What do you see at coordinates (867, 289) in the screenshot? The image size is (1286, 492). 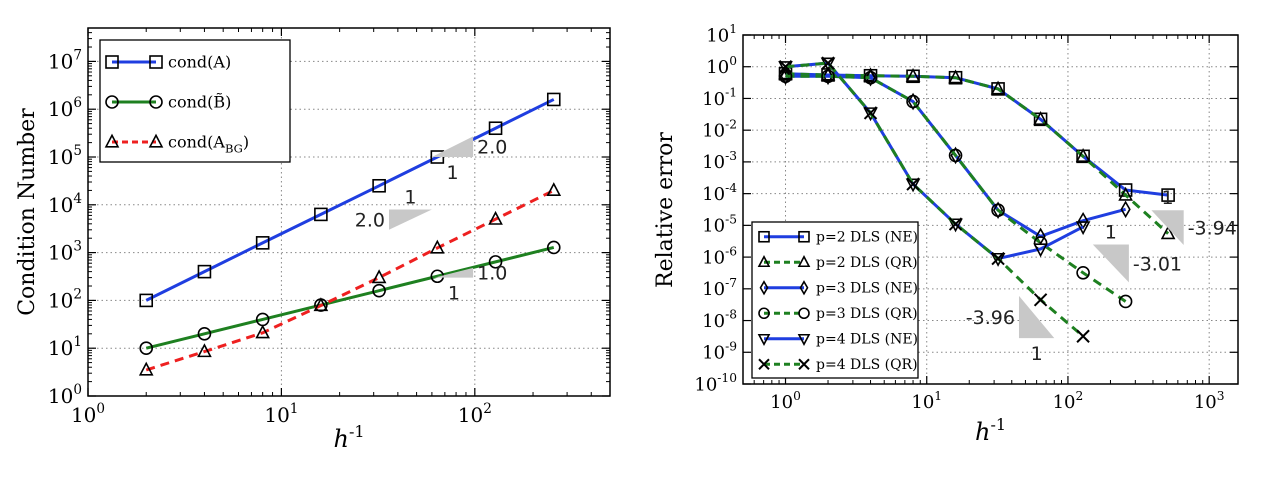 I see `legend-label: p=3 DLS (NE)` at bounding box center [867, 289].